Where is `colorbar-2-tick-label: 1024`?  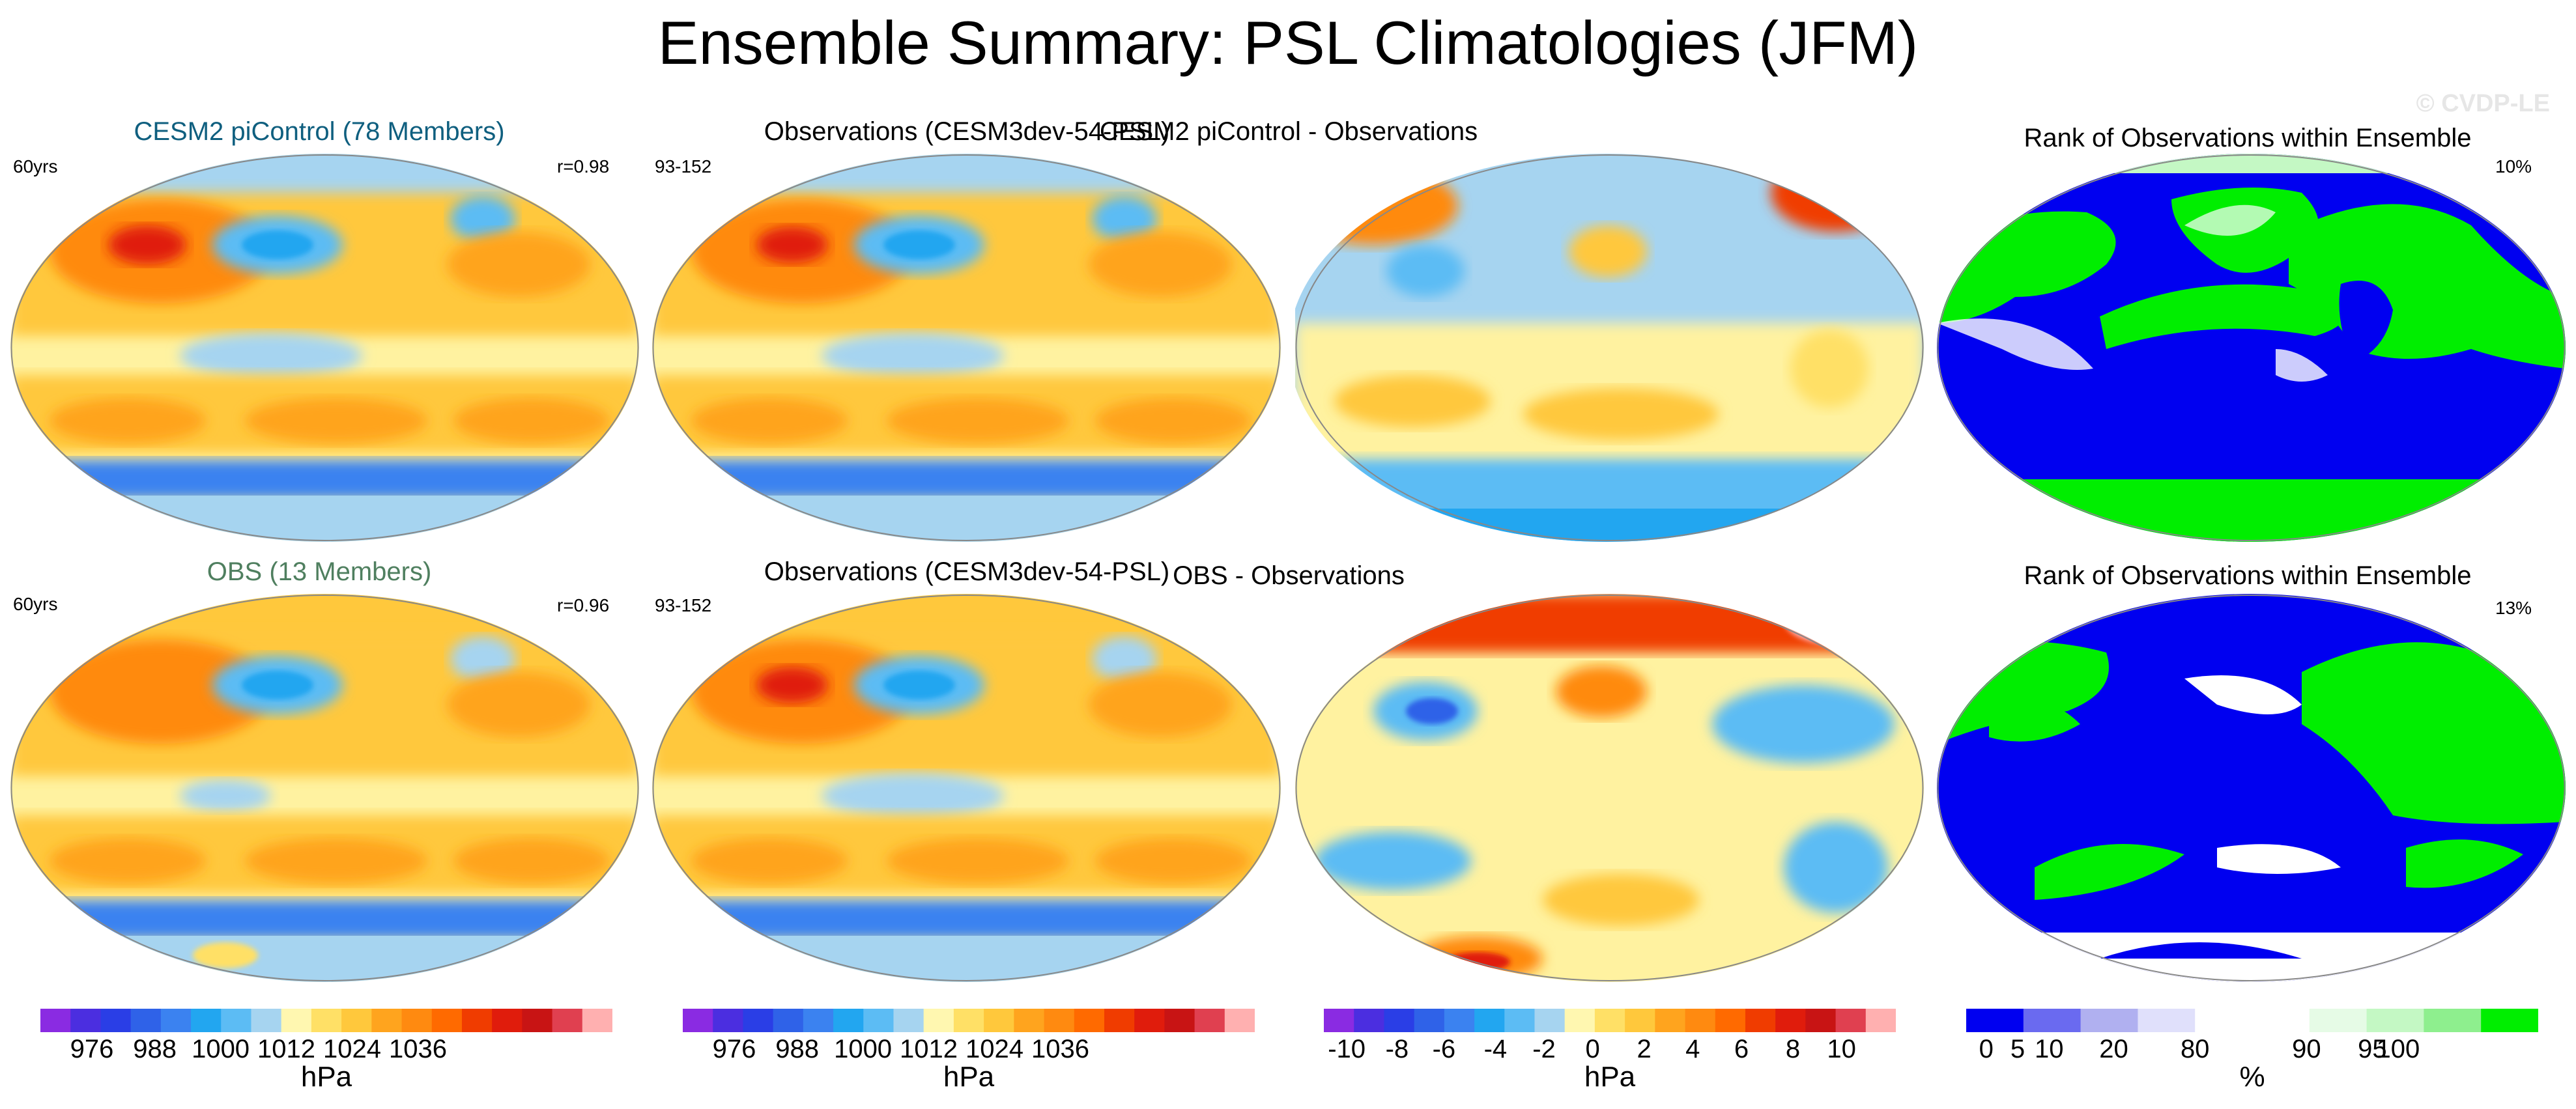
colorbar-2-tick-label: 1024 is located at coordinates (994, 1049).